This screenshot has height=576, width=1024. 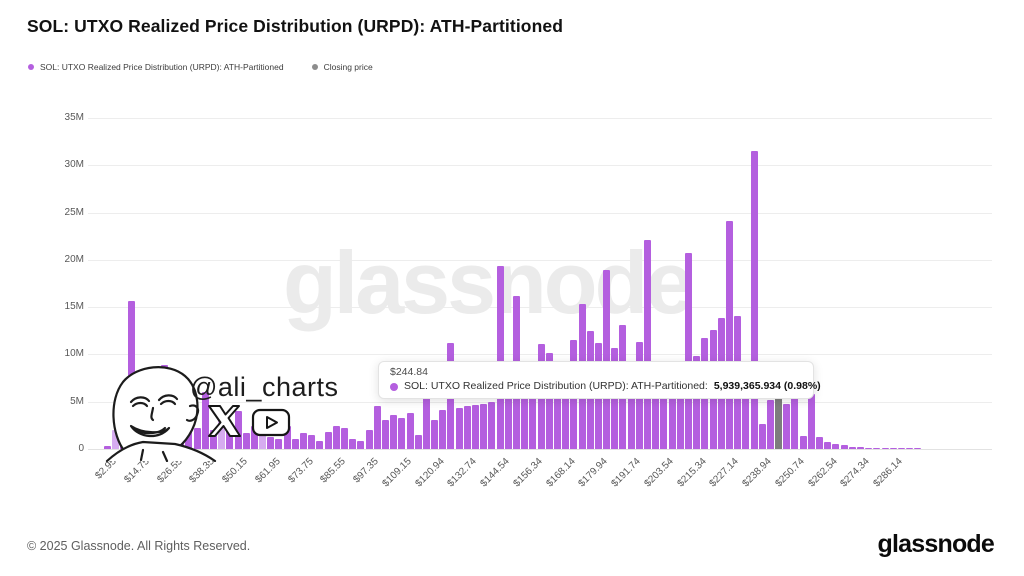 What do you see at coordinates (342, 67) in the screenshot?
I see `legend-item-closing-price: Closing price` at bounding box center [342, 67].